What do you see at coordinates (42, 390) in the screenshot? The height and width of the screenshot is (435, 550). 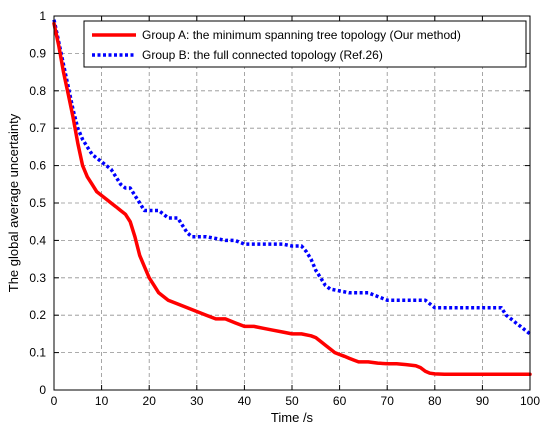 I see `y-tick-label: 0` at bounding box center [42, 390].